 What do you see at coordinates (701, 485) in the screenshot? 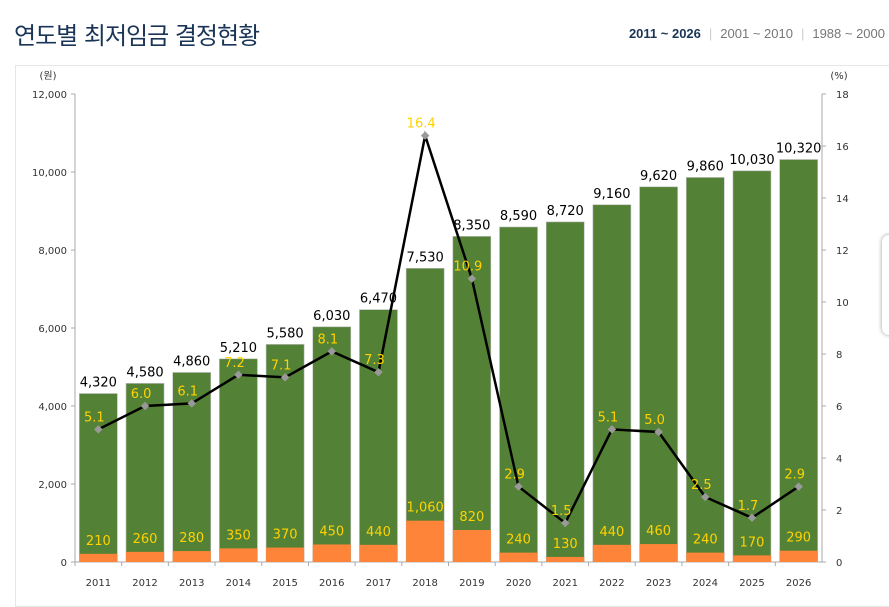
I see `rate-label: 2.5` at bounding box center [701, 485].